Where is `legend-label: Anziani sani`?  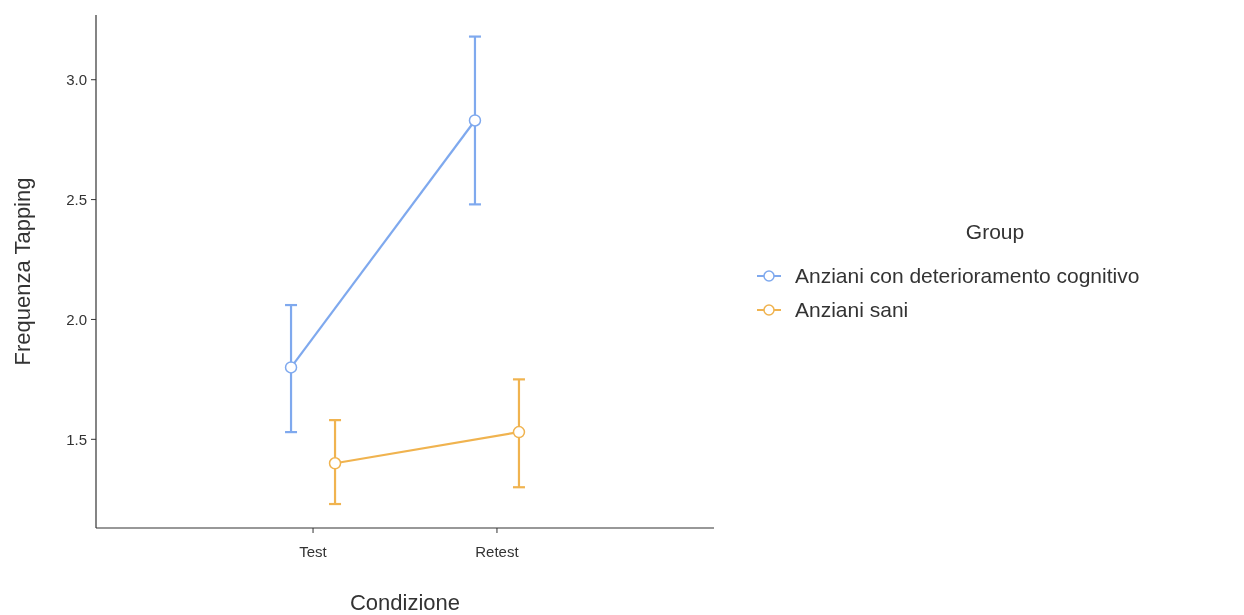 legend-label: Anziani sani is located at coordinates (852, 310).